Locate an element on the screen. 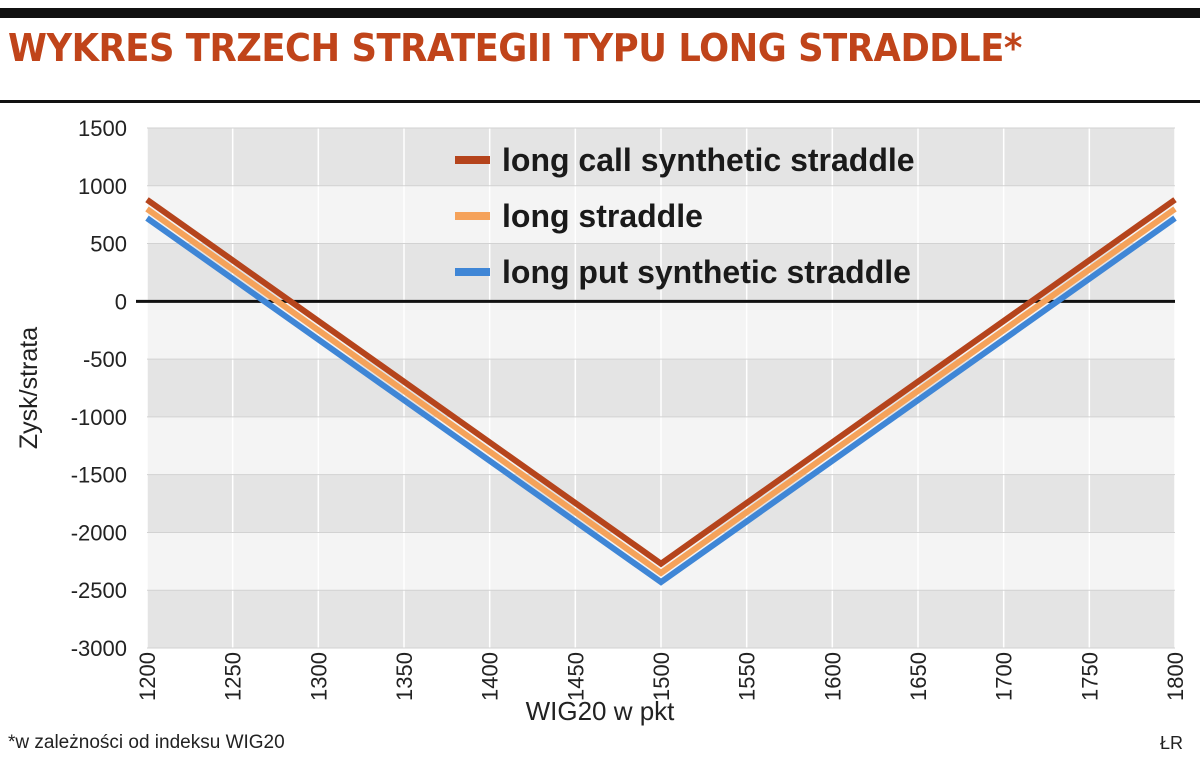 The width and height of the screenshot is (1200, 765). legend-label: long put synthetic straddle is located at coordinates (706, 272).